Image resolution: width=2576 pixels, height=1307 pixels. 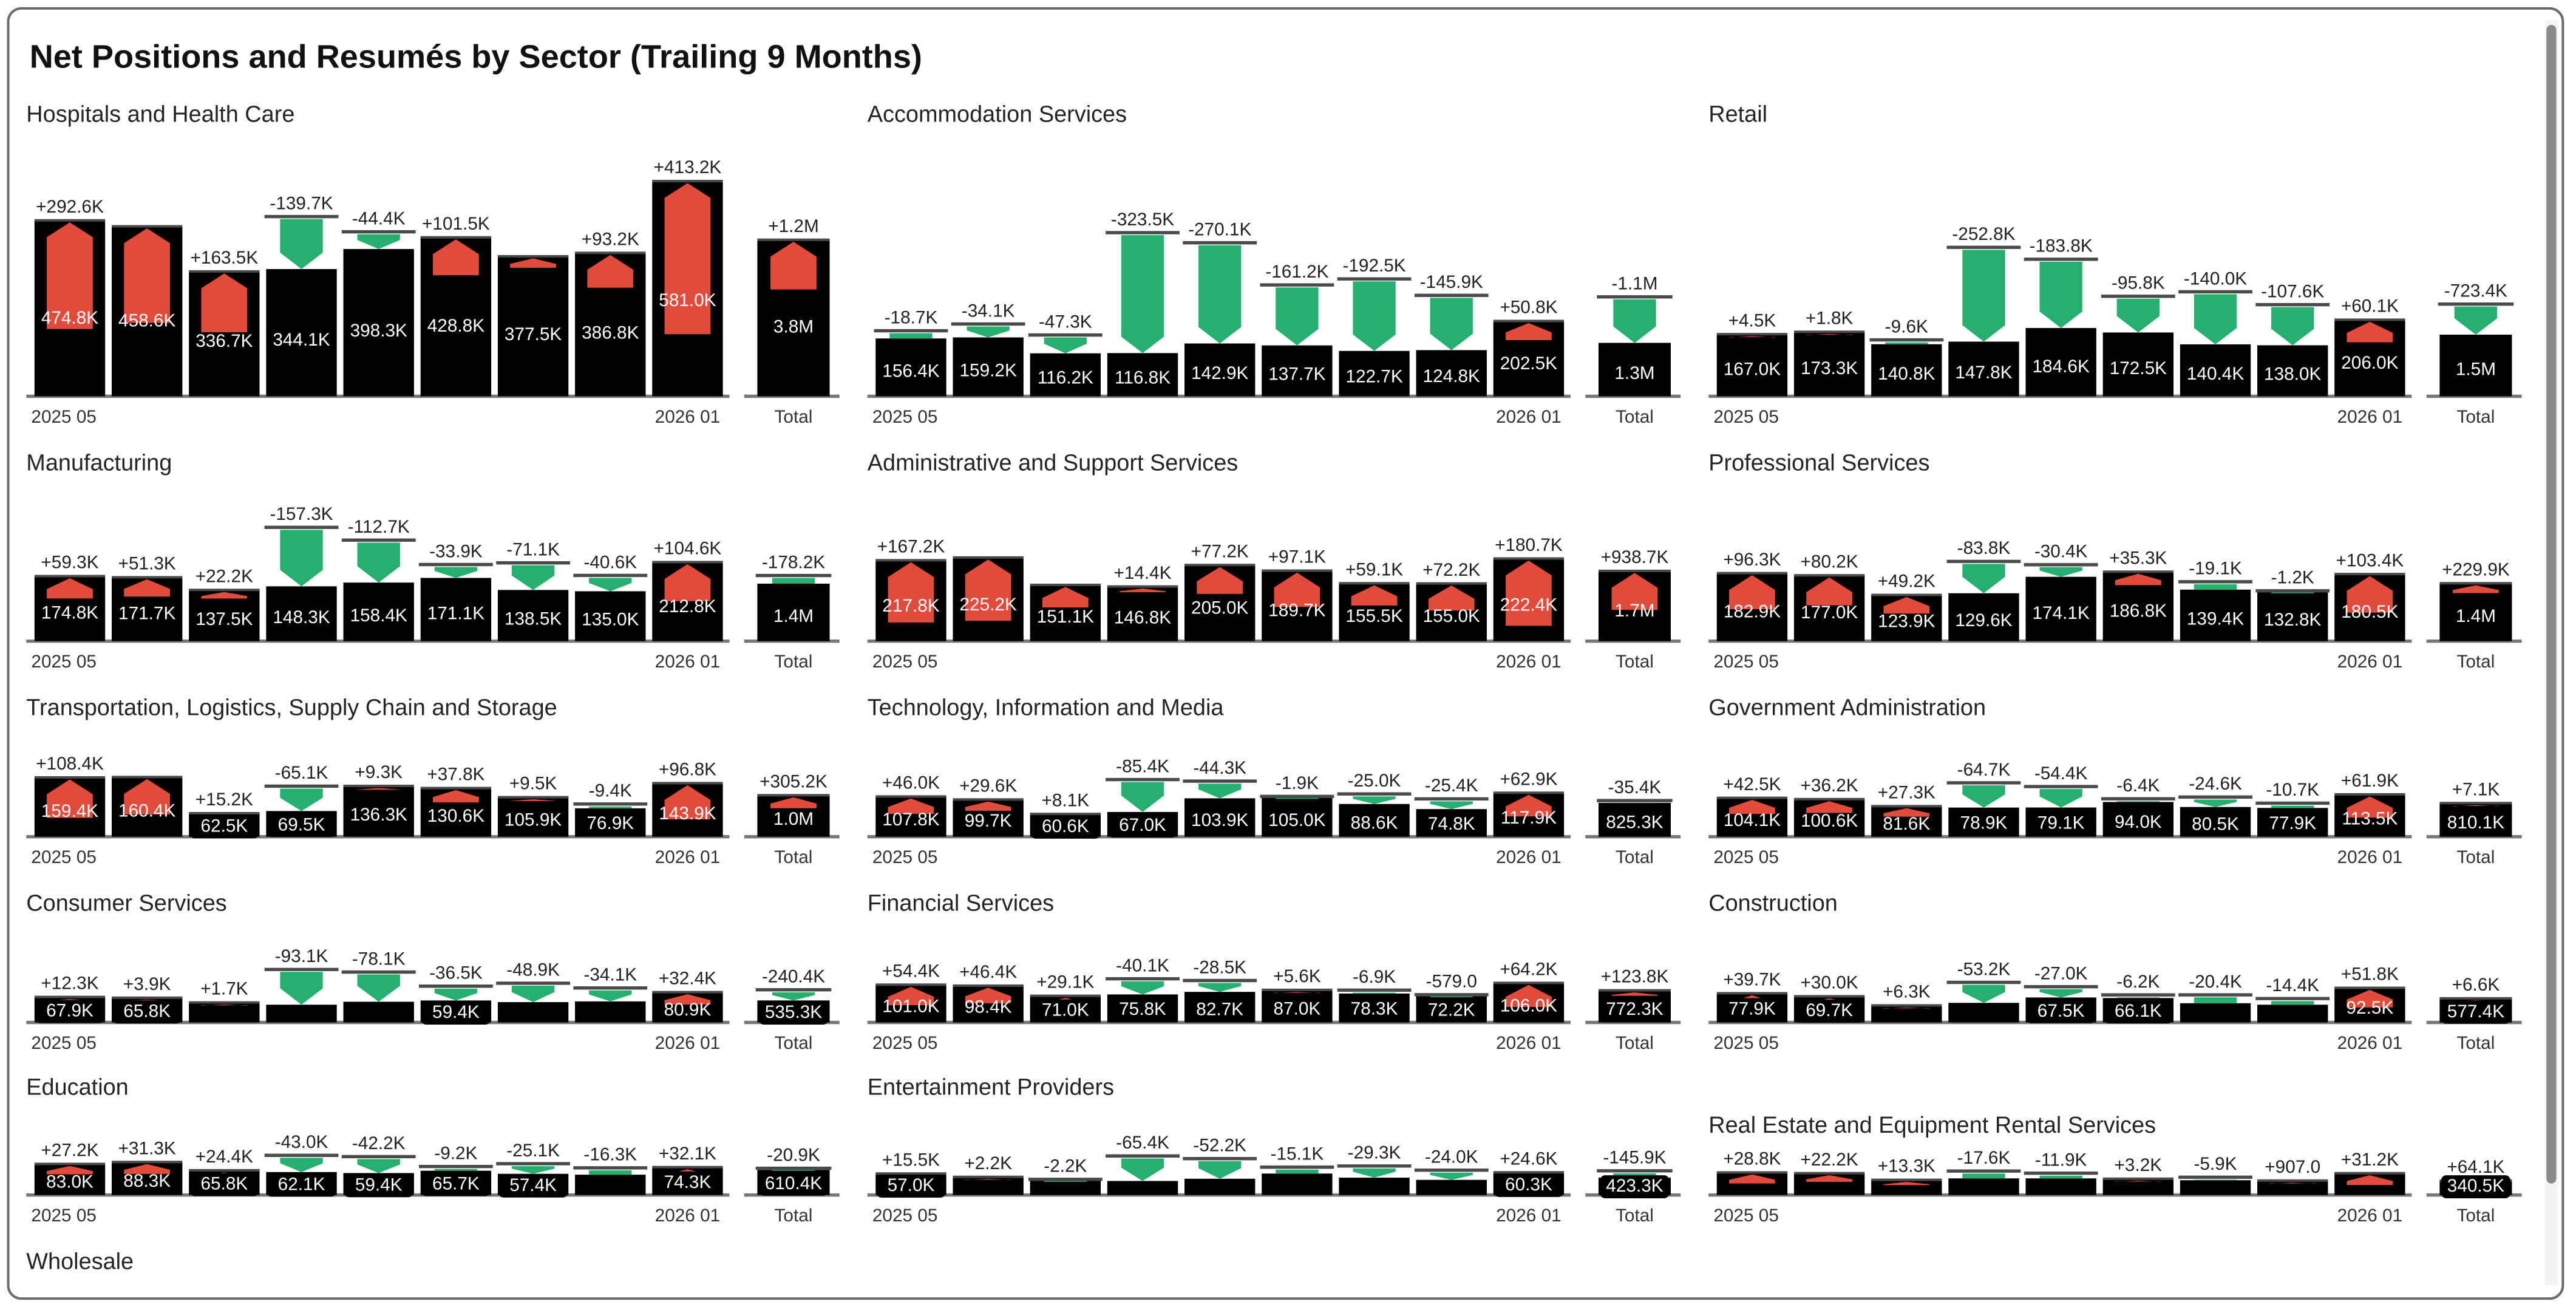 I want to click on month-bar: +8.1K 60.6K, so click(x=1065, y=814).